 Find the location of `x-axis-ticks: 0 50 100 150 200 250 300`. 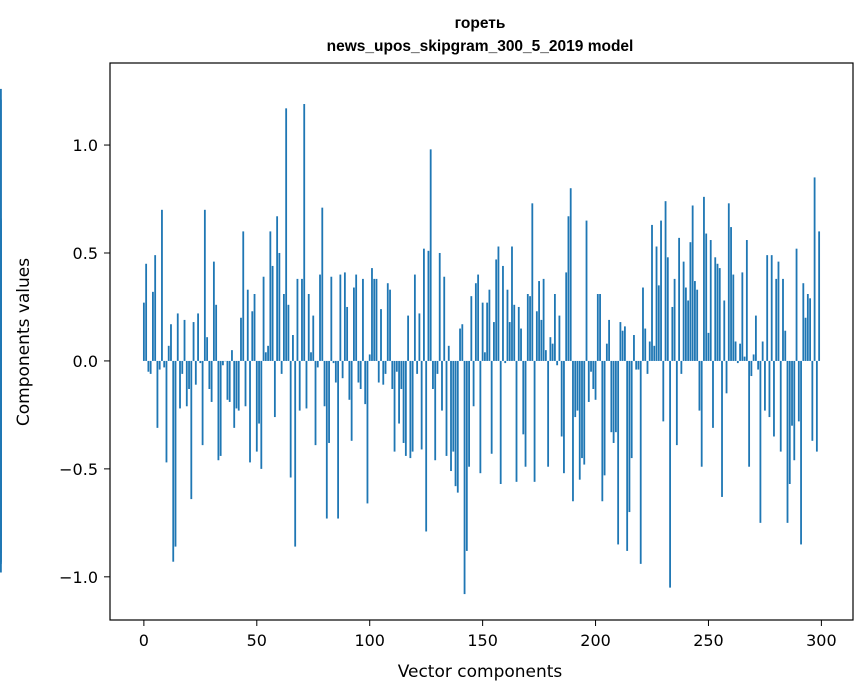

x-axis-ticks: 0 50 100 150 200 250 300 is located at coordinates (488, 635).